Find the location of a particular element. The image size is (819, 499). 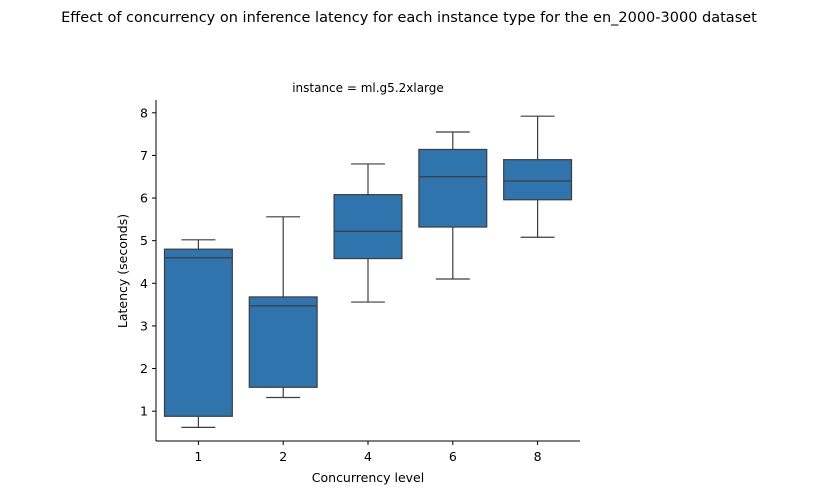

y-tick-label: 1 is located at coordinates (144, 411).